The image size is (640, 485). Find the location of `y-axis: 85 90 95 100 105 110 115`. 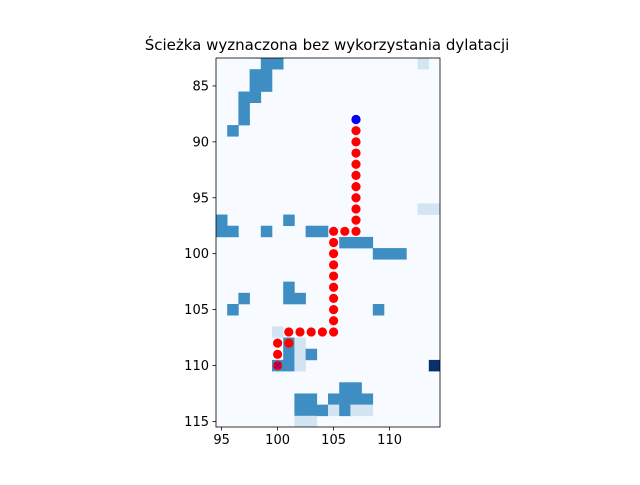

y-axis: 85 90 95 100 105 110 115 is located at coordinates (200, 254).